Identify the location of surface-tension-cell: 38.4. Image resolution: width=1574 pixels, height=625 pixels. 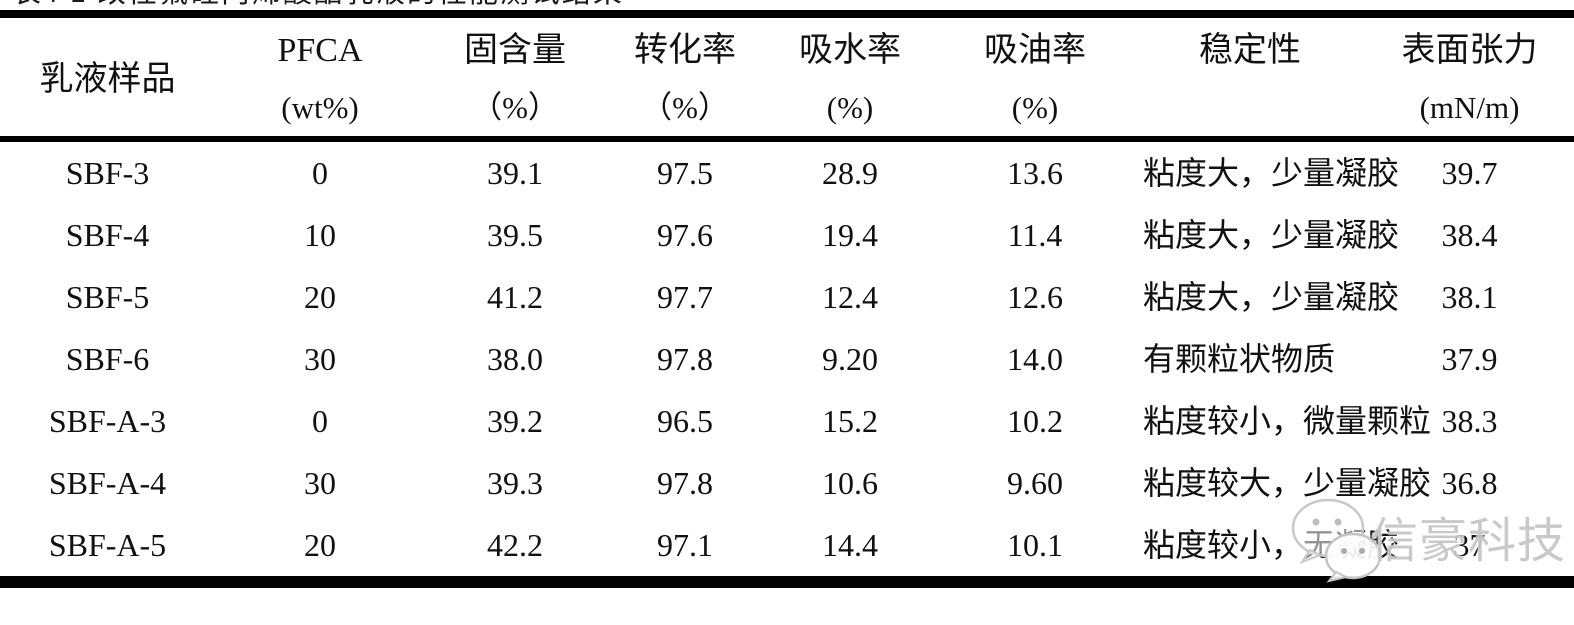
(1469, 235).